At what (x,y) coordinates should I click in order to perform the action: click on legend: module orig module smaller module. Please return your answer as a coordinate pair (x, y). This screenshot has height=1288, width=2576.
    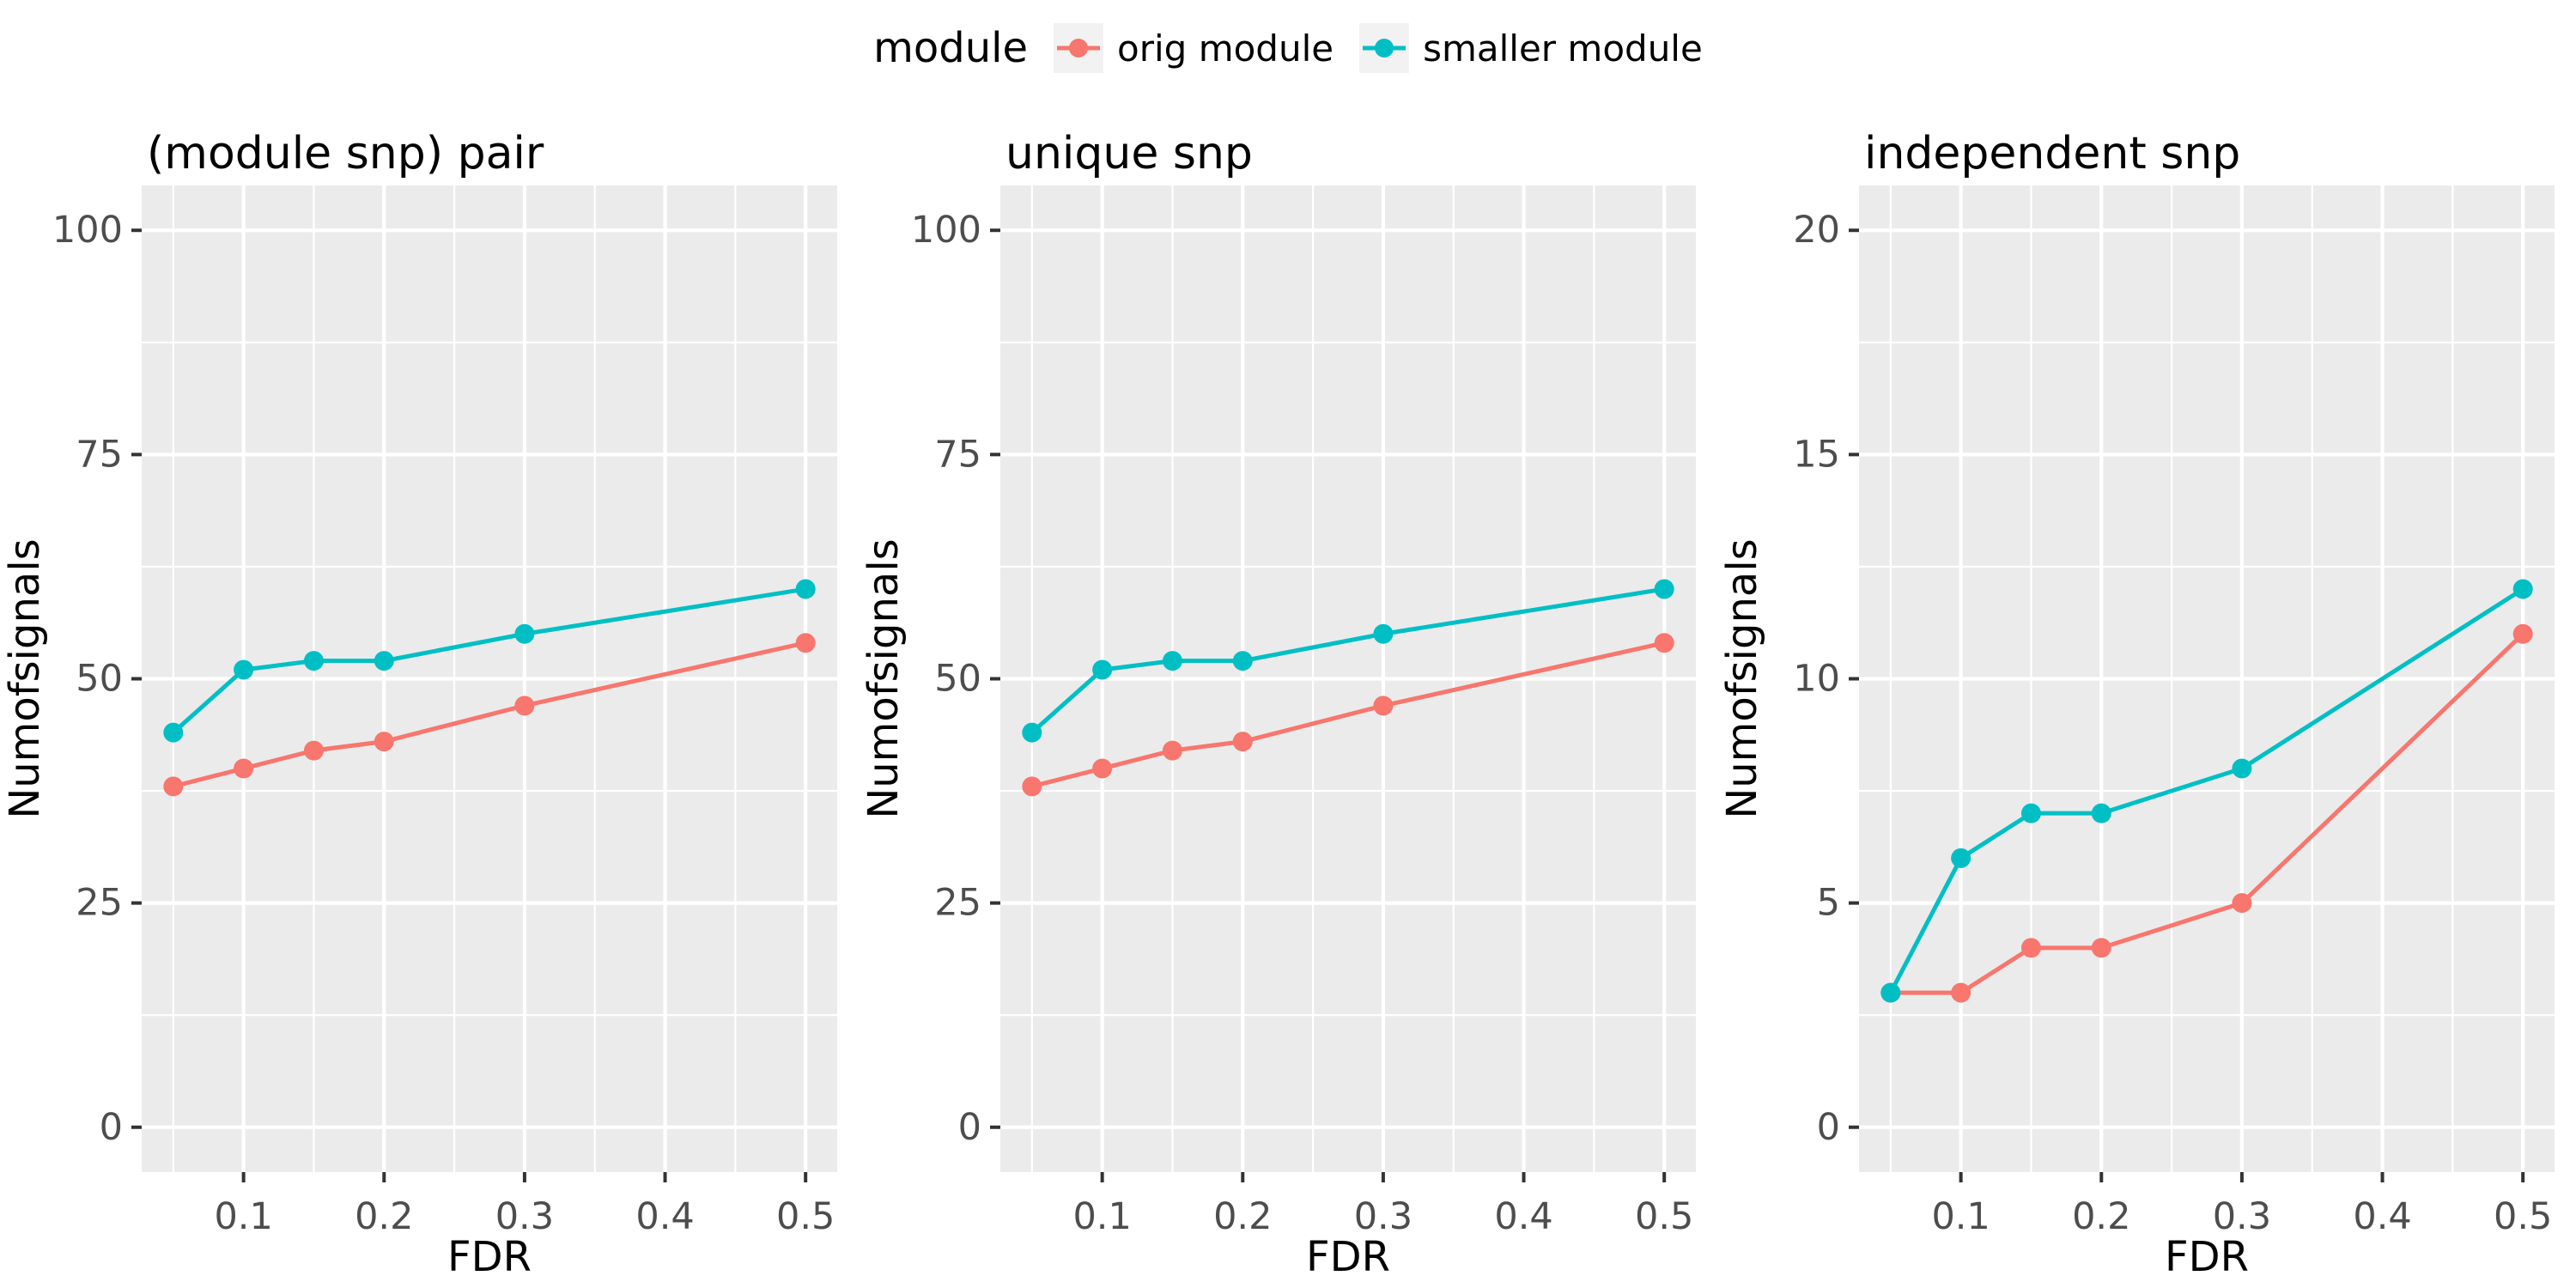
    Looking at the image, I should click on (1288, 48).